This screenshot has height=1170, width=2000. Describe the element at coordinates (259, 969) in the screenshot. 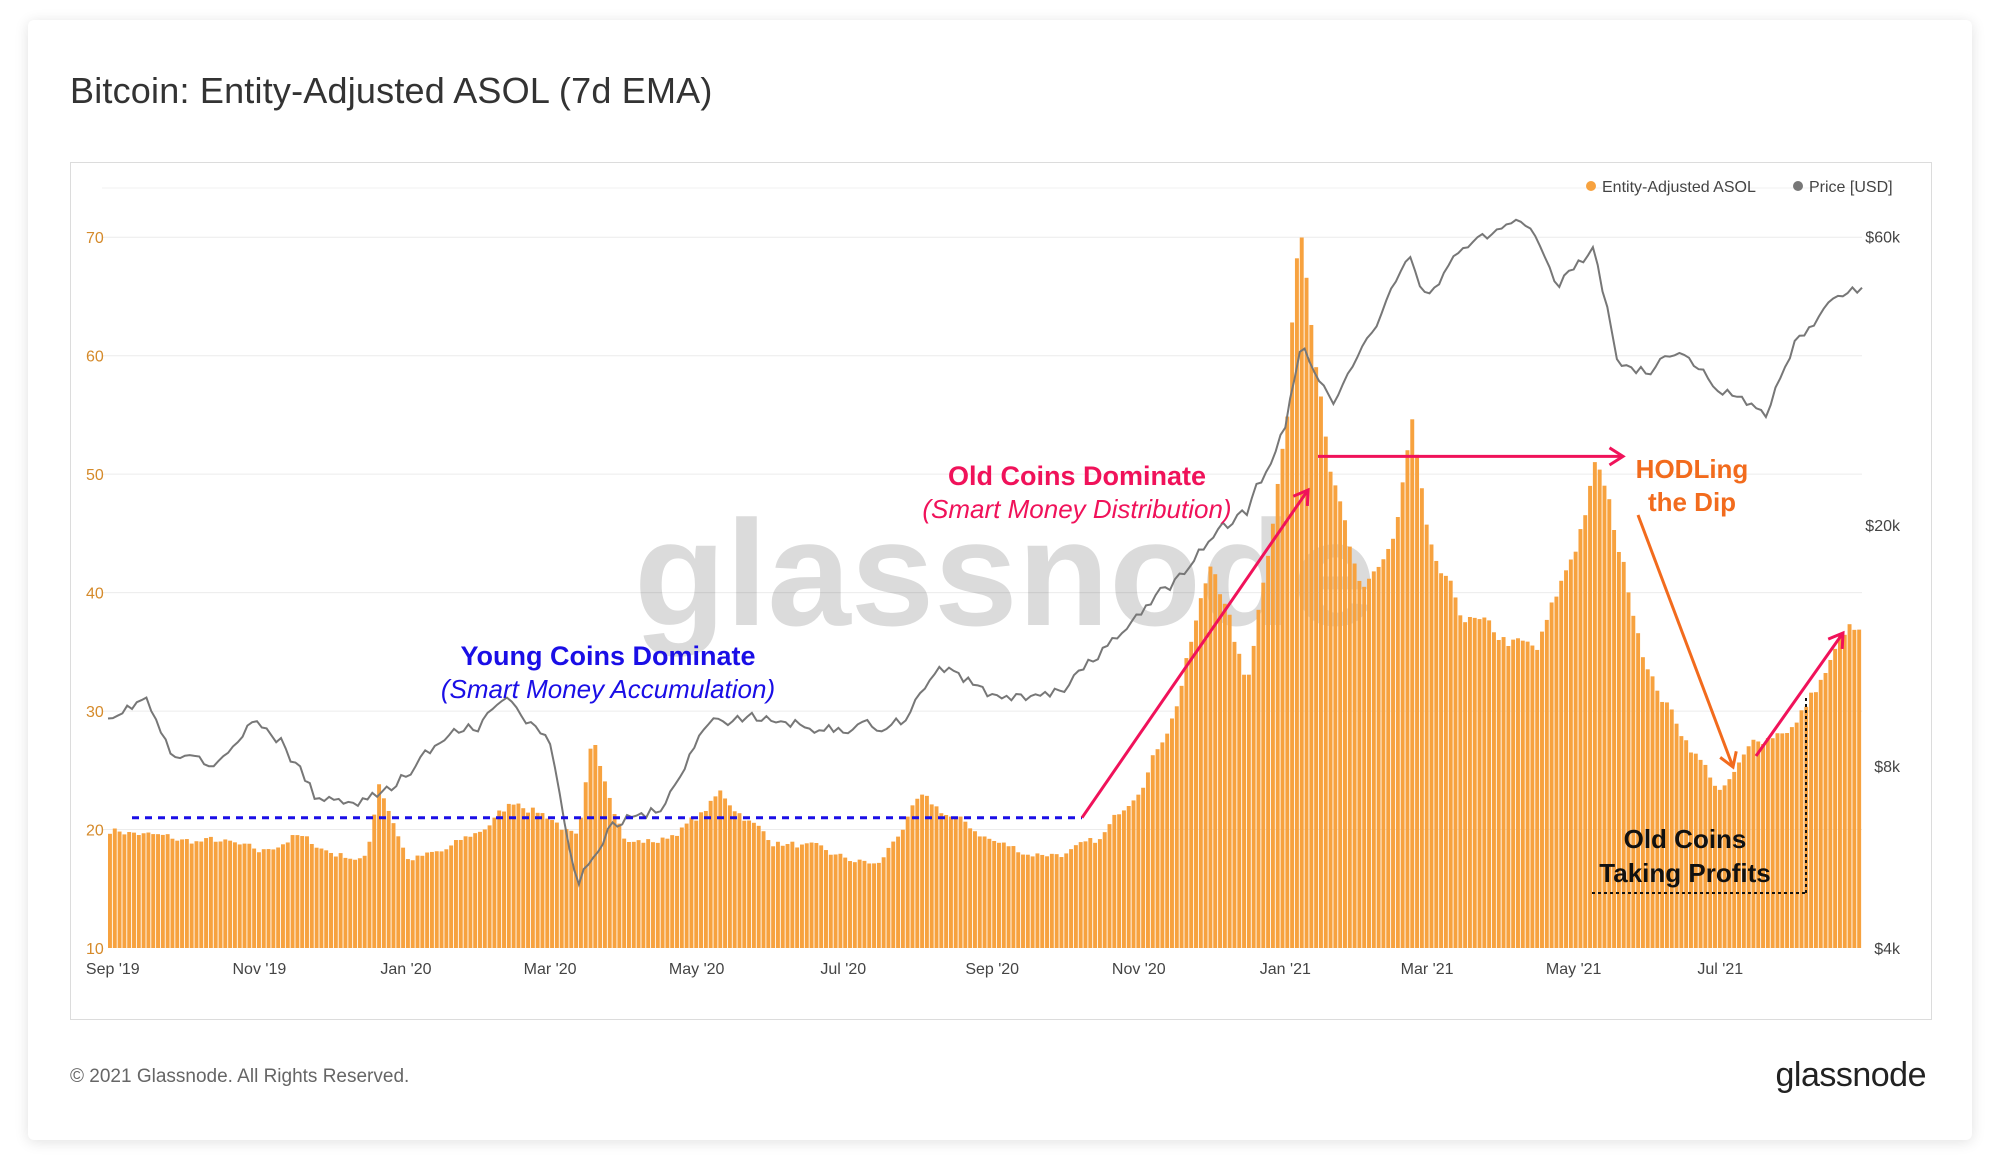

I see `x-tick: Nov '19` at that location.